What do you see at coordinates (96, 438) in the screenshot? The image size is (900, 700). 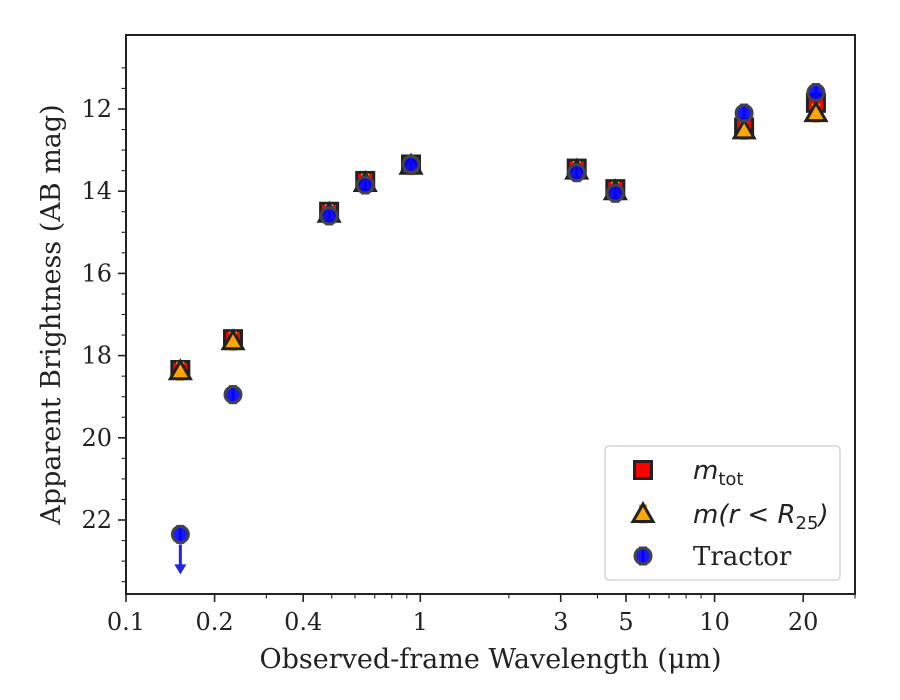 I see `y-tick-label: 20` at bounding box center [96, 438].